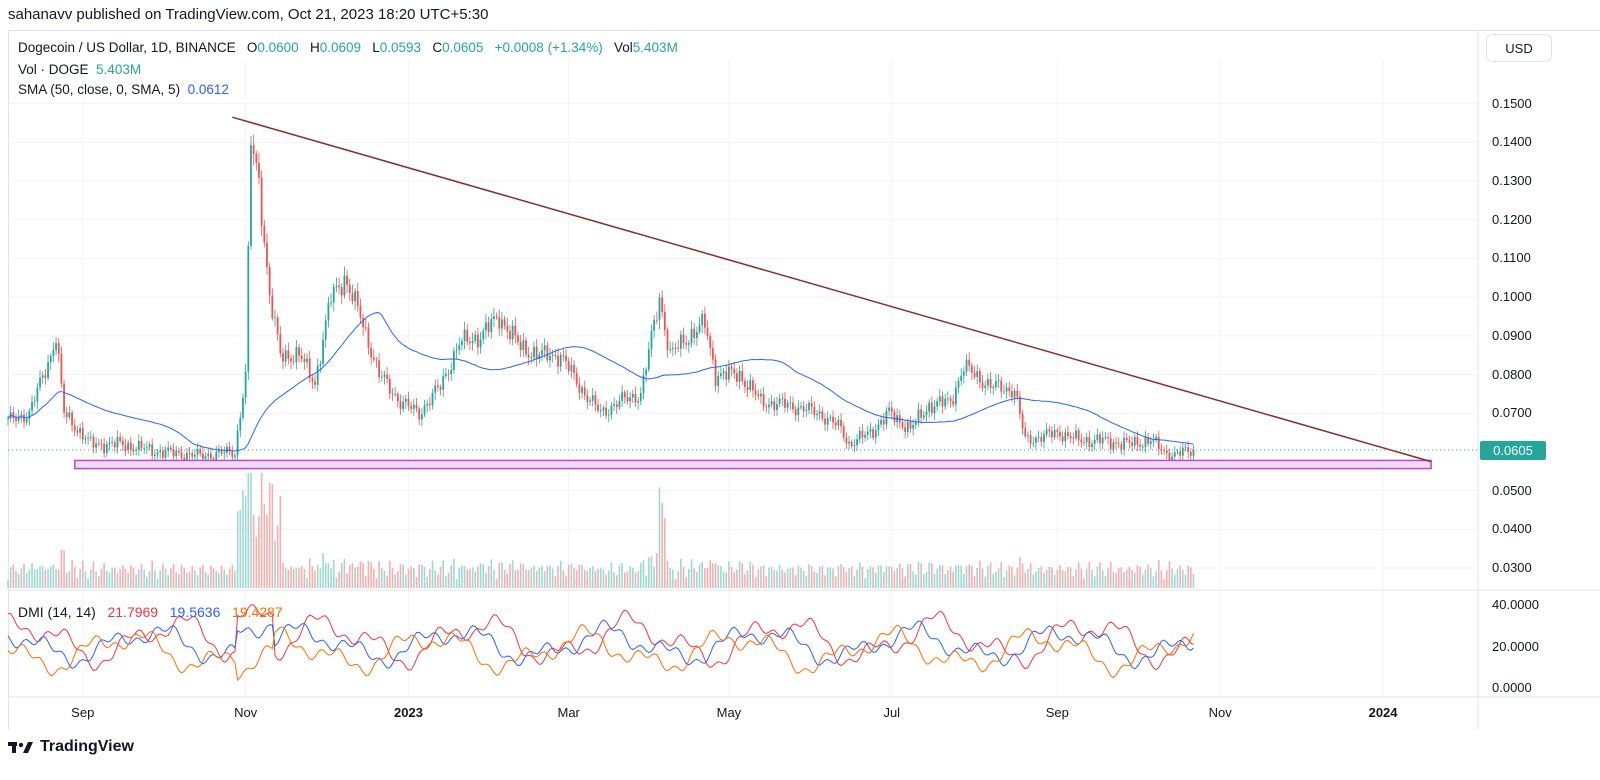 The image size is (1600, 780). Describe the element at coordinates (278, 47) in the screenshot. I see `open-value: 0.0600` at that location.